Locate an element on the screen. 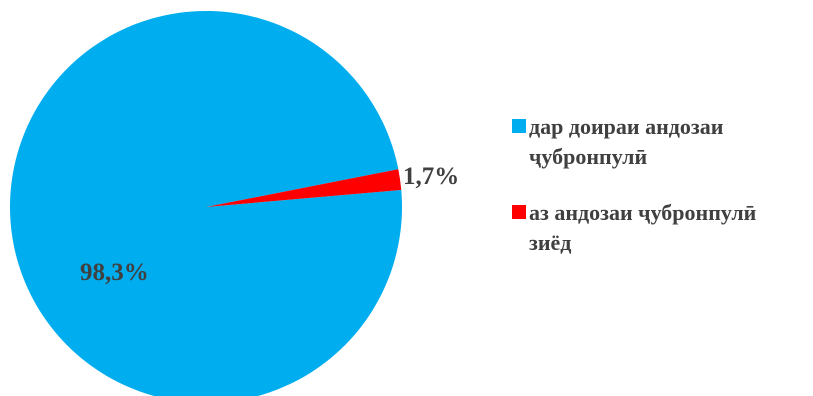 This screenshot has width=813, height=396. legend-swatch-above-norm is located at coordinates (519, 212).